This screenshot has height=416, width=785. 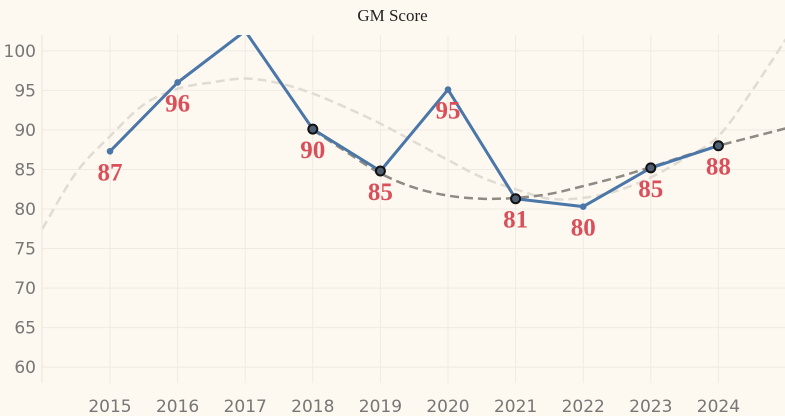 What do you see at coordinates (548, 164) in the screenshot?
I see `trend-line-dark` at bounding box center [548, 164].